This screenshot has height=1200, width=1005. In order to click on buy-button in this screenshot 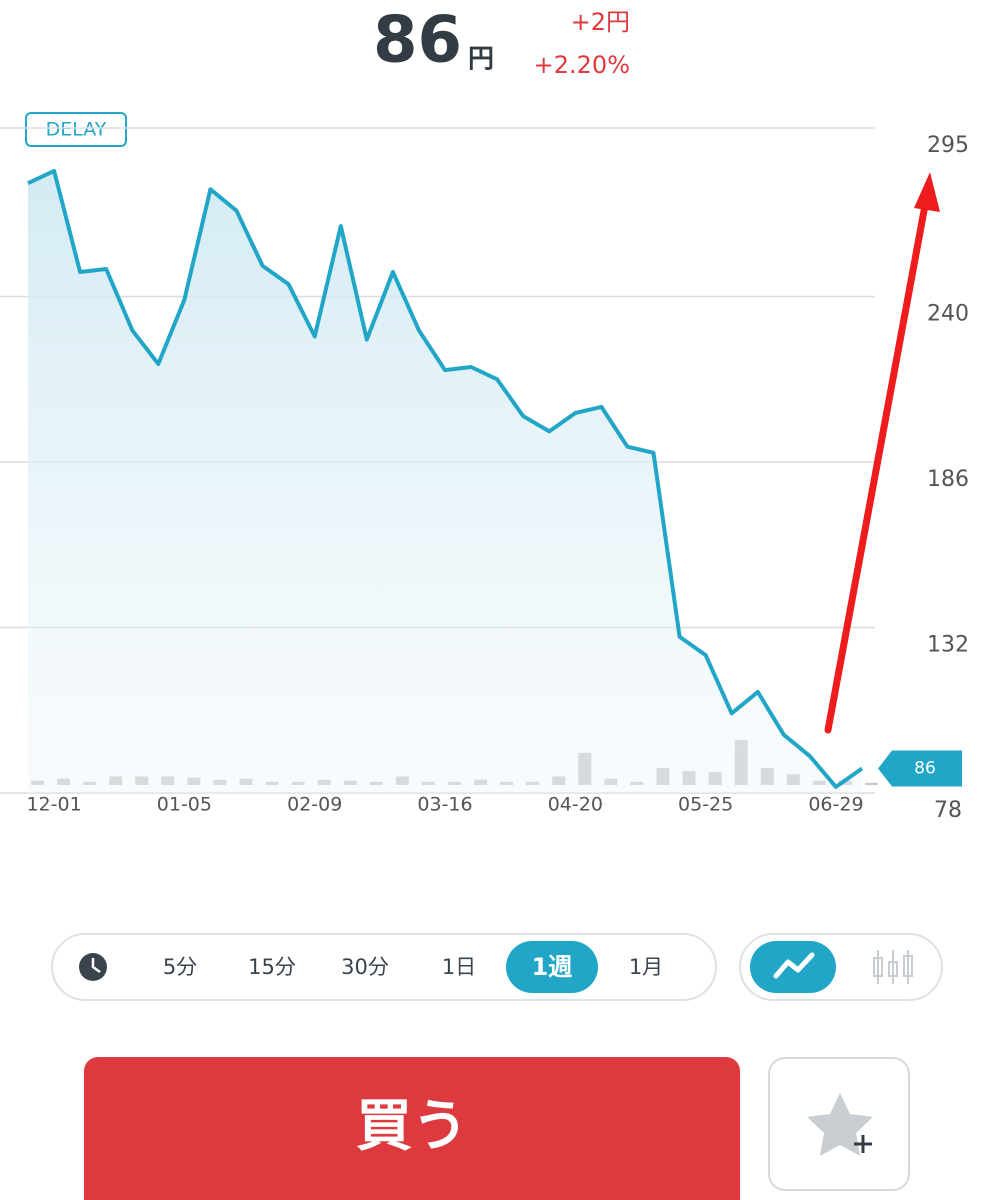, I will do `click(412, 1128)`.